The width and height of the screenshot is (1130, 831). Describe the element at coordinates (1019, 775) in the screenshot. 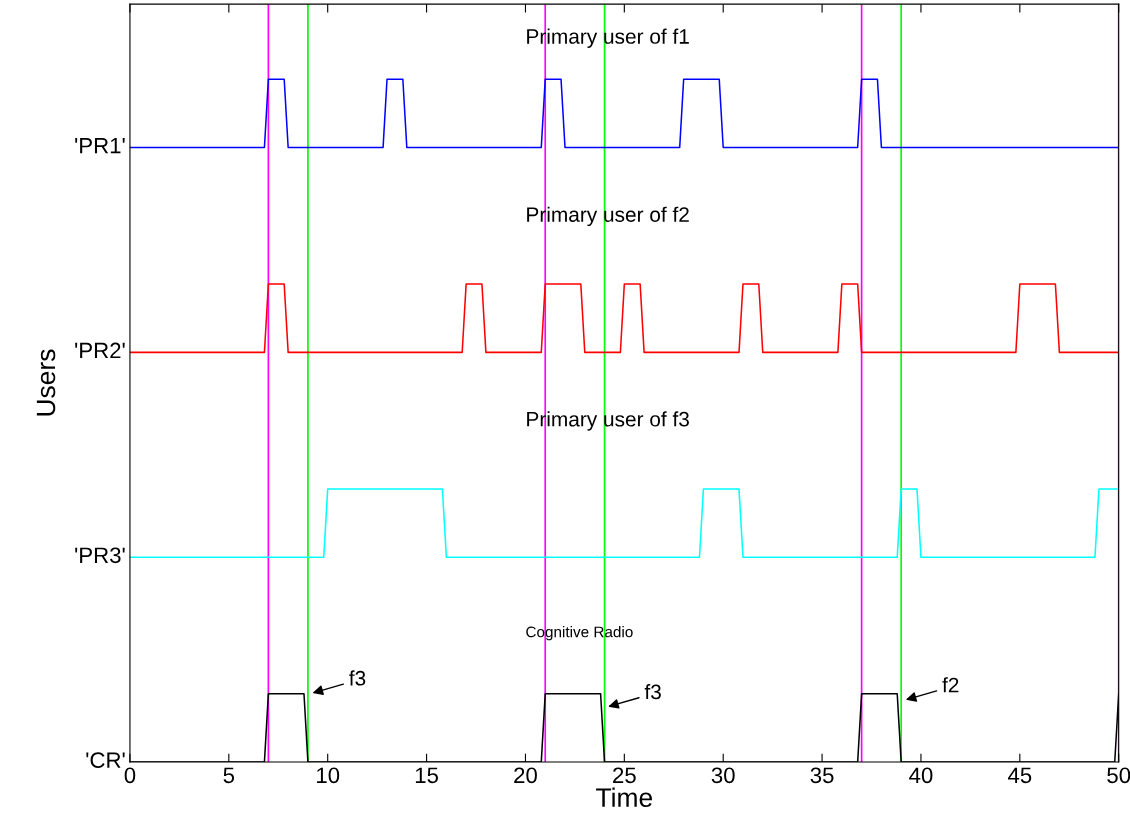

I see `x-tick-label: 45` at that location.